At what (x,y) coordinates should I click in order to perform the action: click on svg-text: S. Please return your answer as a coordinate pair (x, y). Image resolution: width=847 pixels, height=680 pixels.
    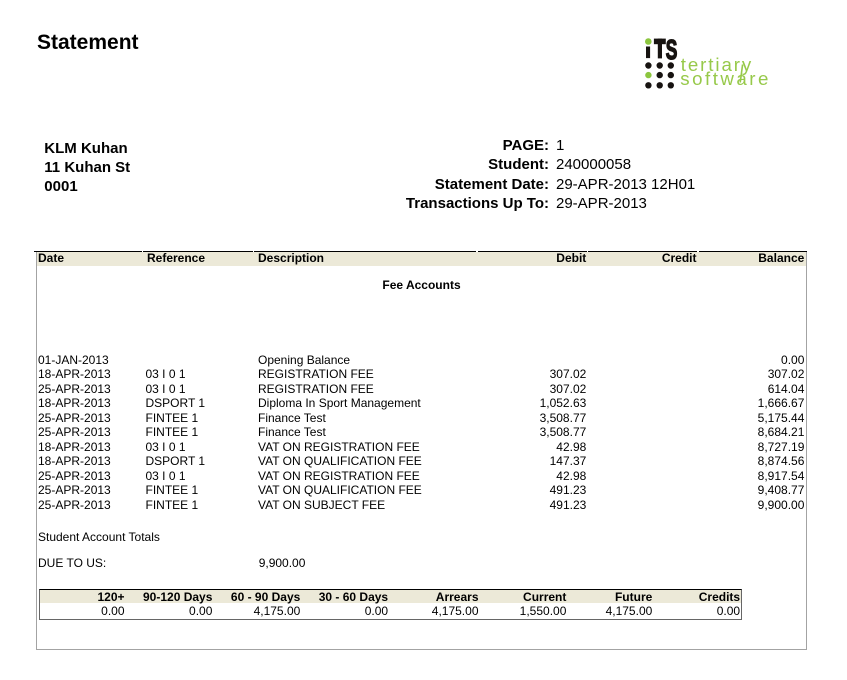
    Looking at the image, I should click on (672, 49).